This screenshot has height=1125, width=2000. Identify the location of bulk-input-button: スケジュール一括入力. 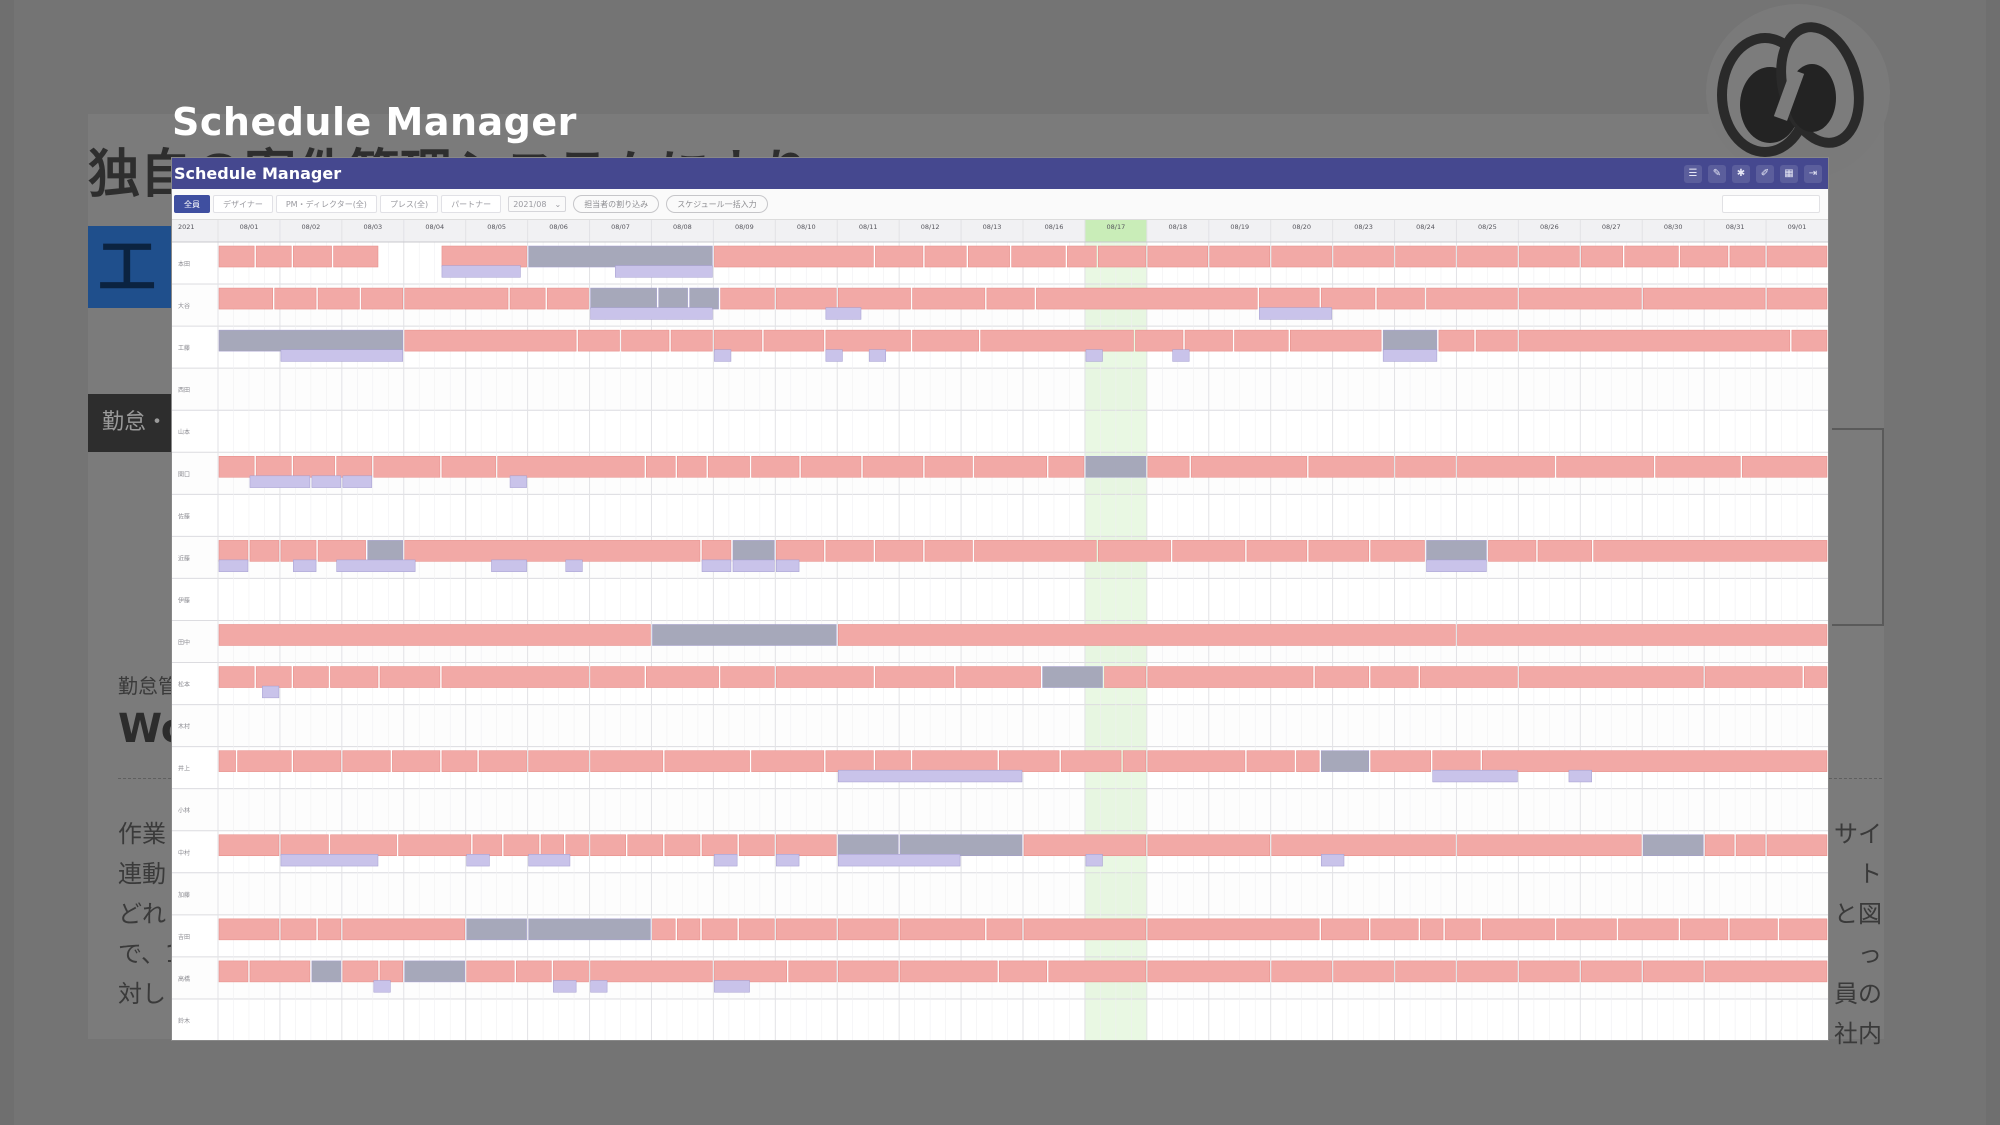
(717, 204).